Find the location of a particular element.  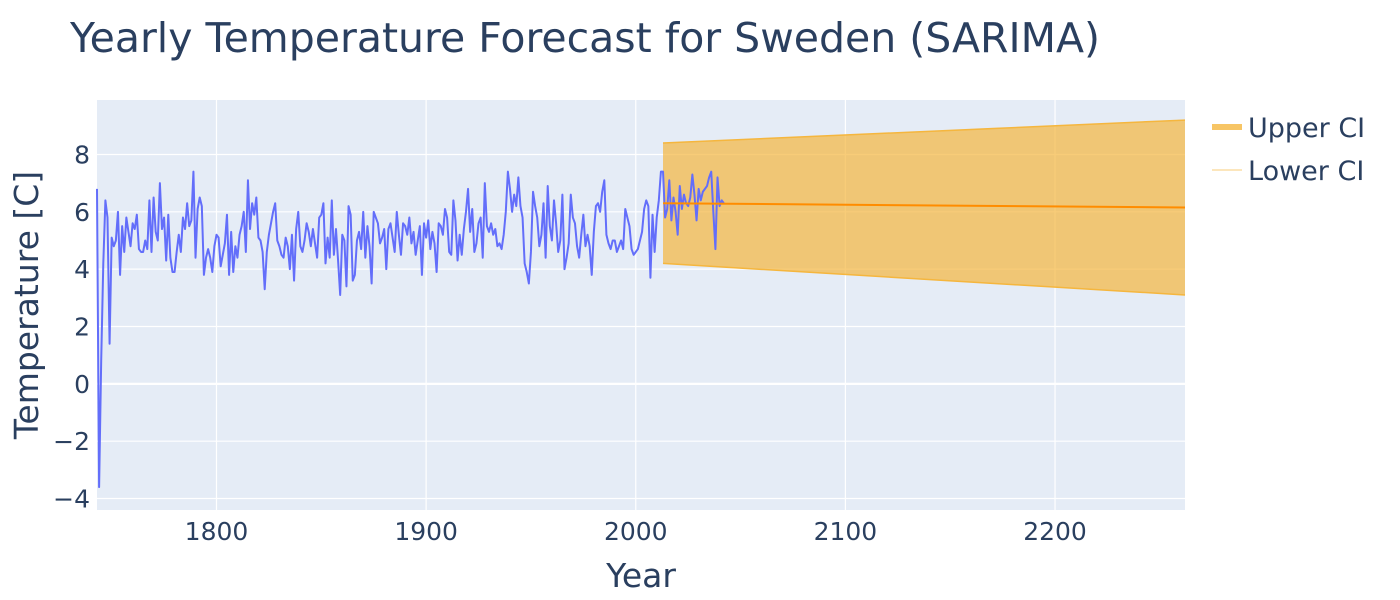

ci-band is located at coordinates (924, 207).